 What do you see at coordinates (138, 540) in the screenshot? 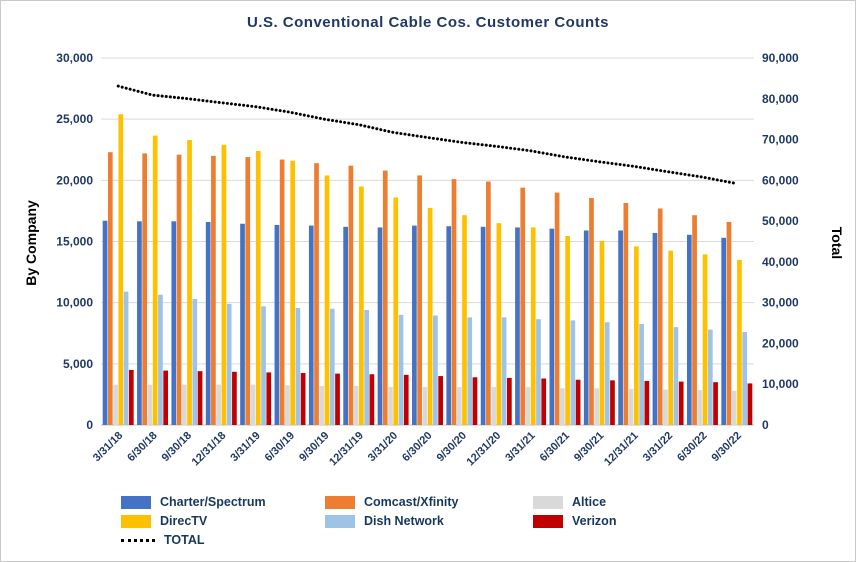
I see `legend-dotted-line-marker` at bounding box center [138, 540].